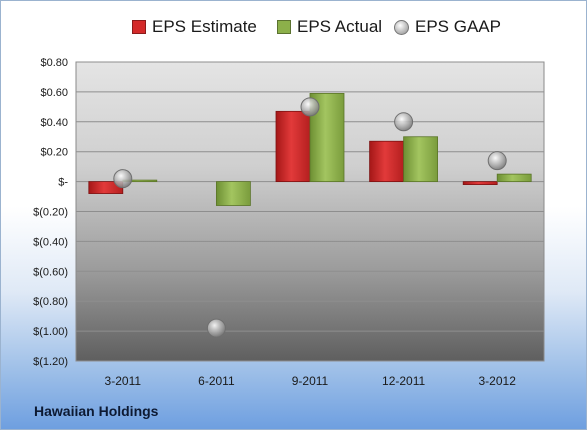  What do you see at coordinates (340, 26) in the screenshot?
I see `legend-label-eps-actual: EPS Actual` at bounding box center [340, 26].